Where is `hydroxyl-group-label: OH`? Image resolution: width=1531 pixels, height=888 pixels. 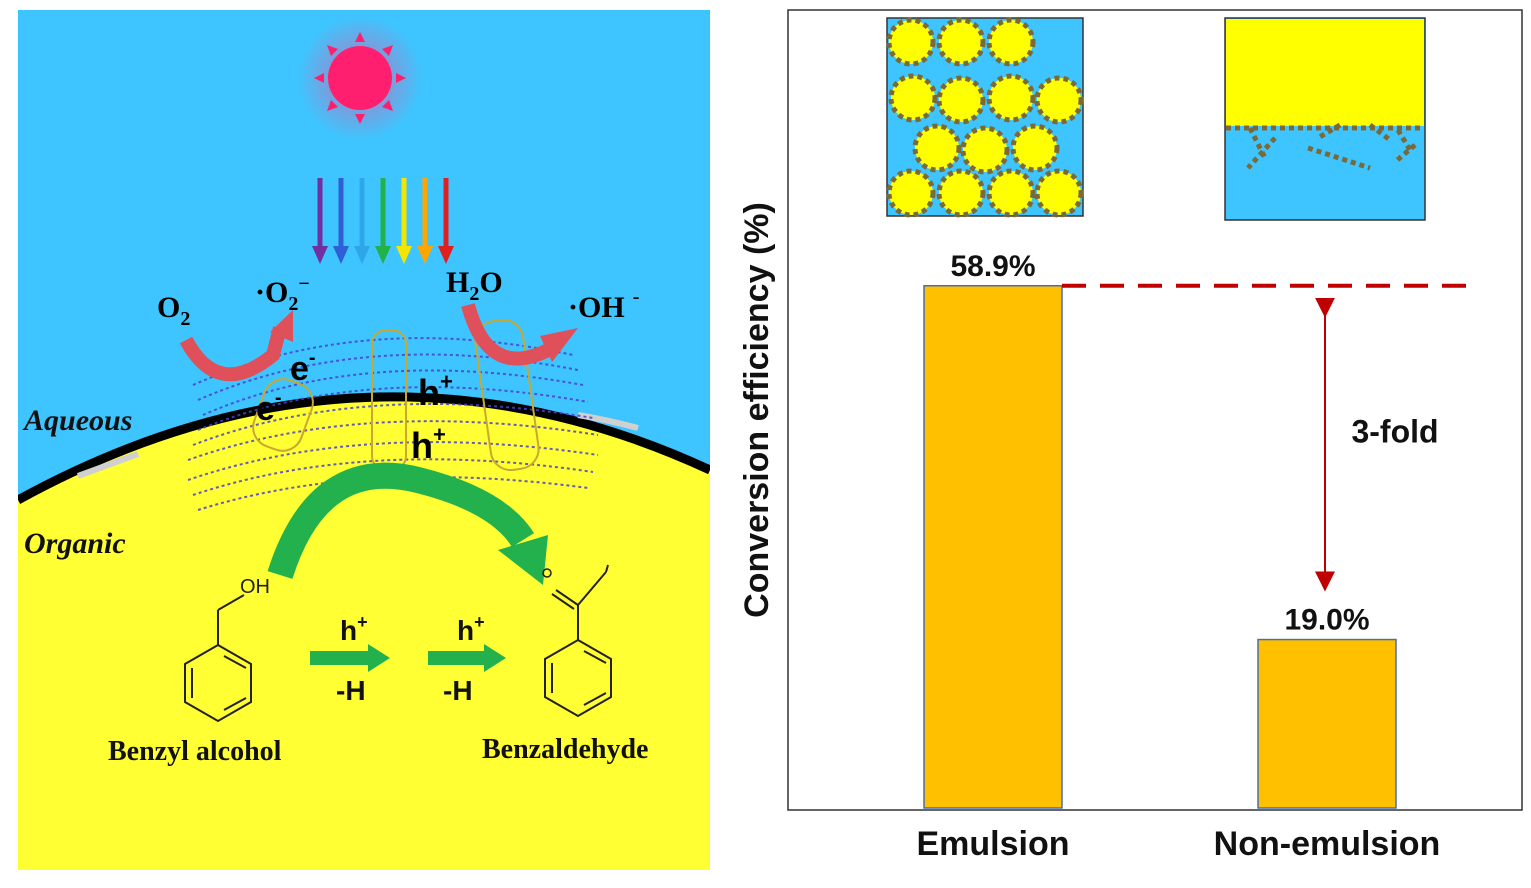
hydroxyl-group-label: OH is located at coordinates (255, 587).